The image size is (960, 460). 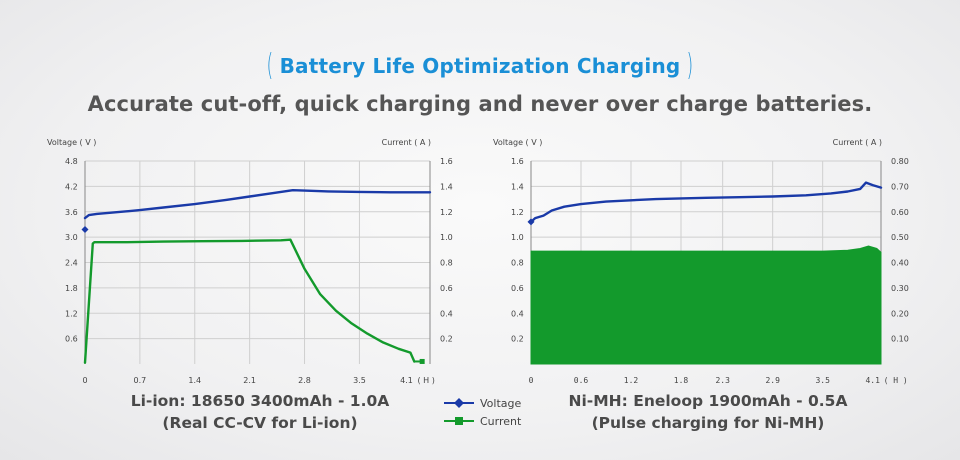 I want to click on li-ion-x-tick-label: 1.4, so click(x=194, y=380).